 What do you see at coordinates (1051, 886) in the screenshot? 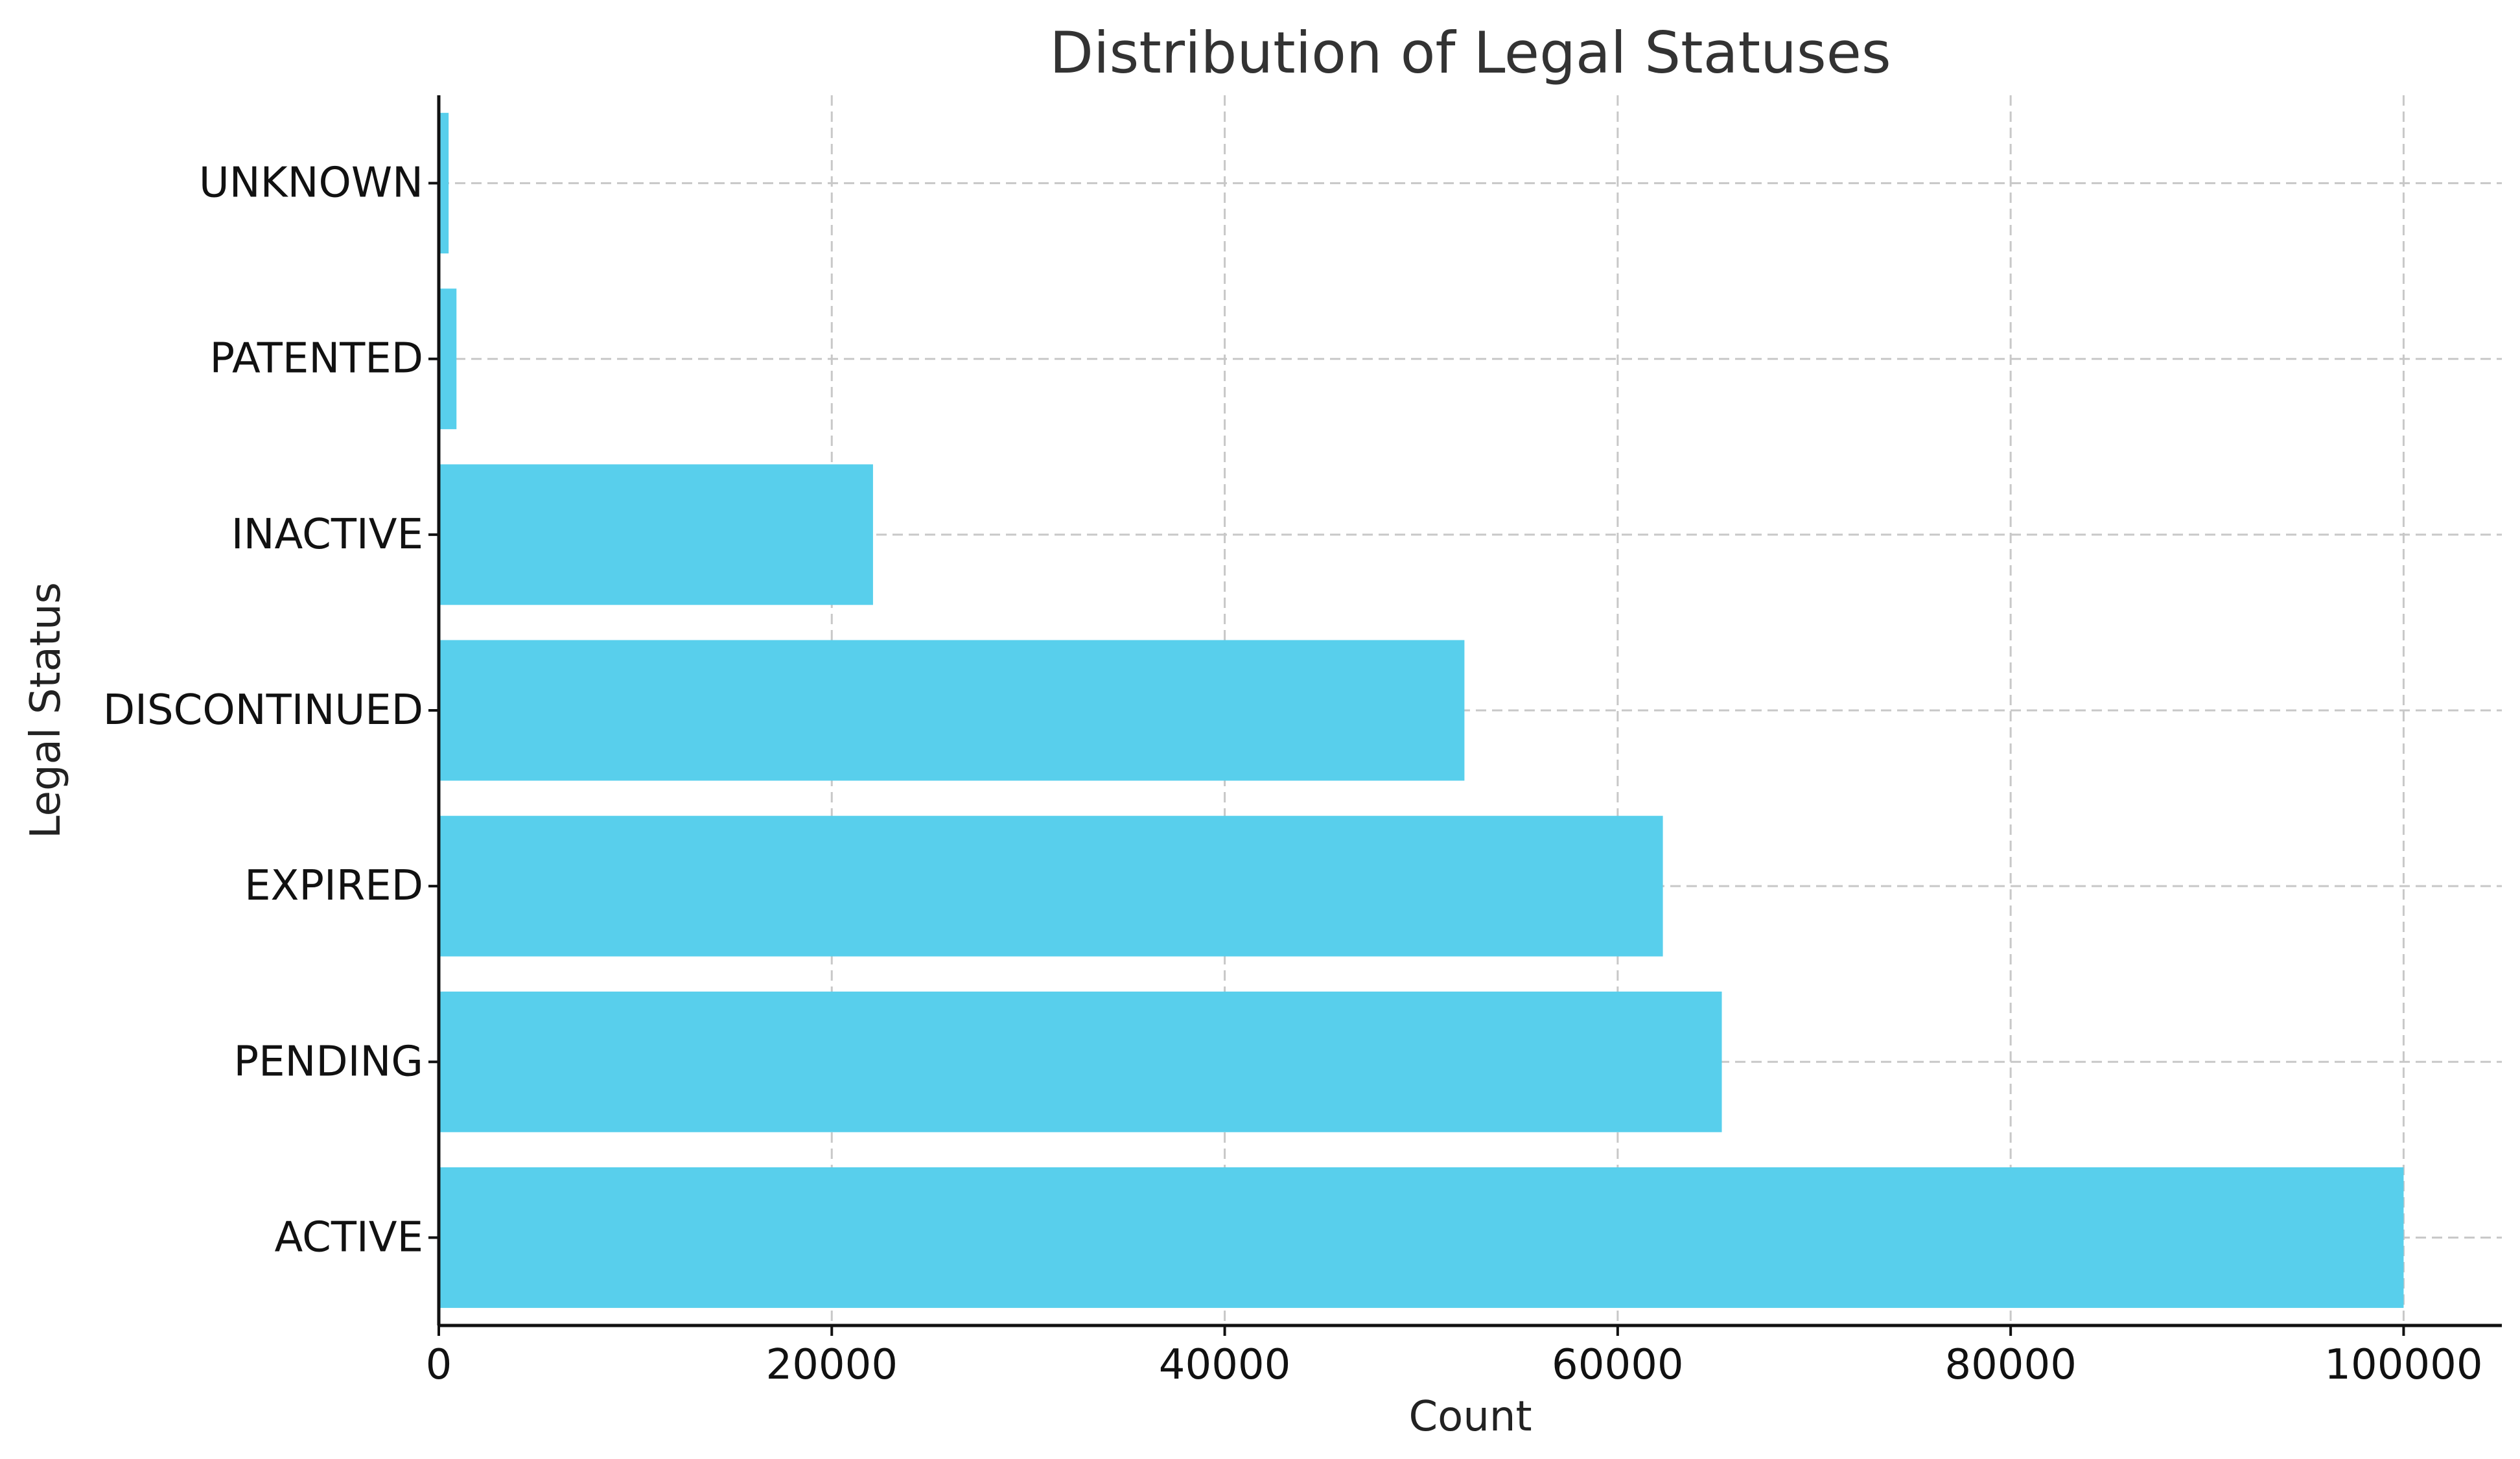
I see `bar-expired` at bounding box center [1051, 886].